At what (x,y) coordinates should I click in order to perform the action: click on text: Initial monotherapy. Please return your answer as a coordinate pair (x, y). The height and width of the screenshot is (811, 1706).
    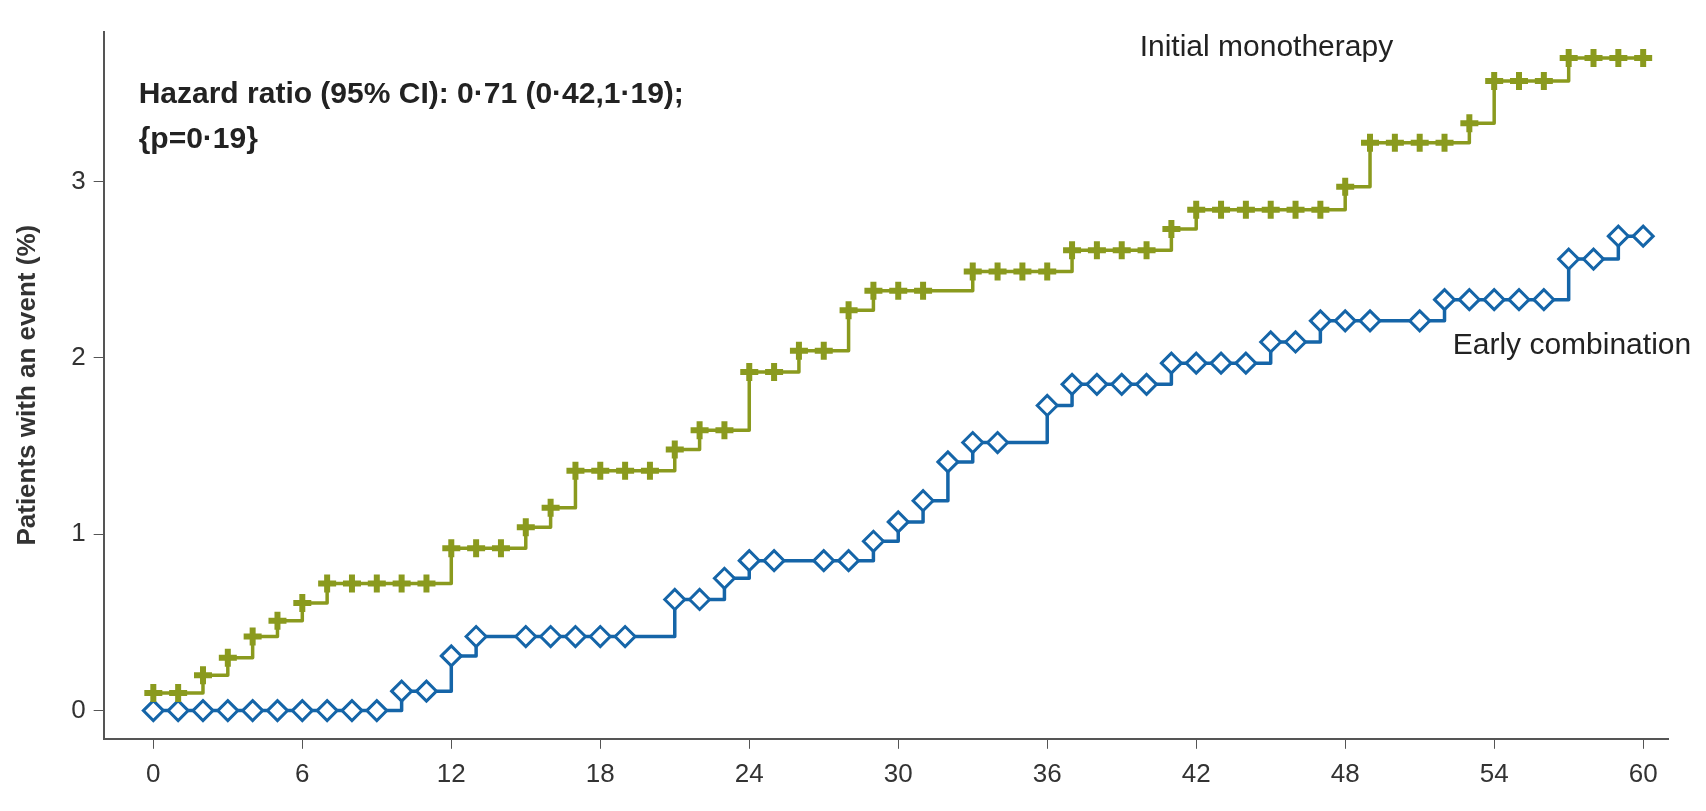
    Looking at the image, I should click on (1266, 46).